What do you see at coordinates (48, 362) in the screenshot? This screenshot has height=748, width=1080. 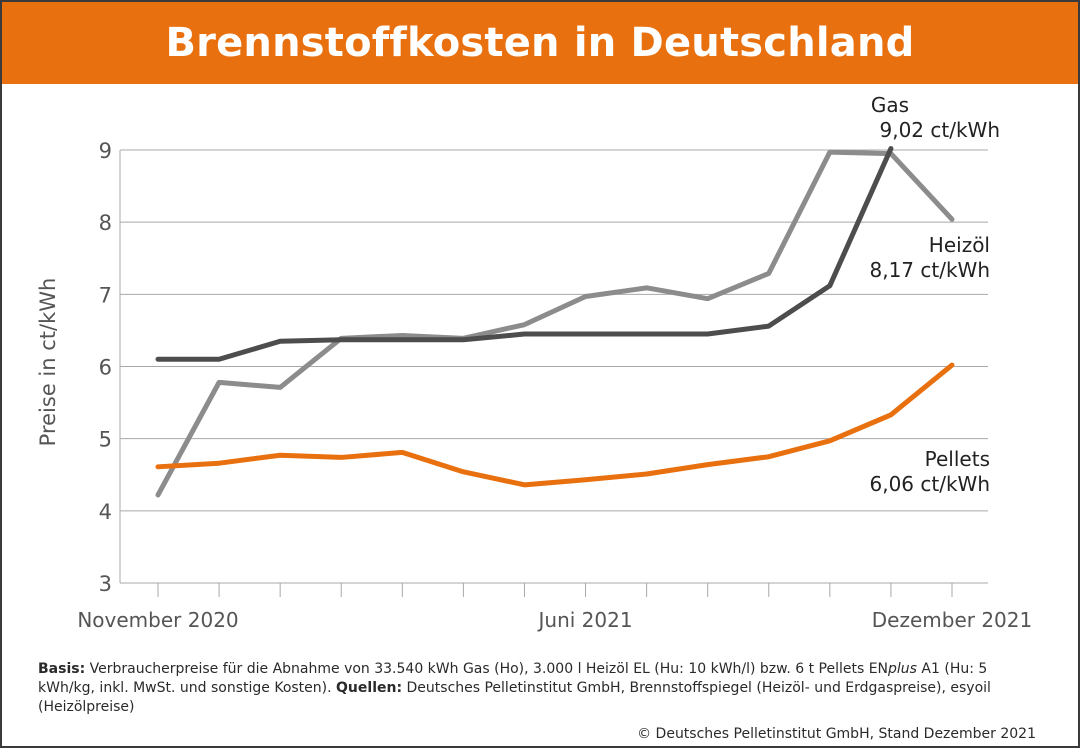 I see `y-axis-label: Preise in ct/kWh` at bounding box center [48, 362].